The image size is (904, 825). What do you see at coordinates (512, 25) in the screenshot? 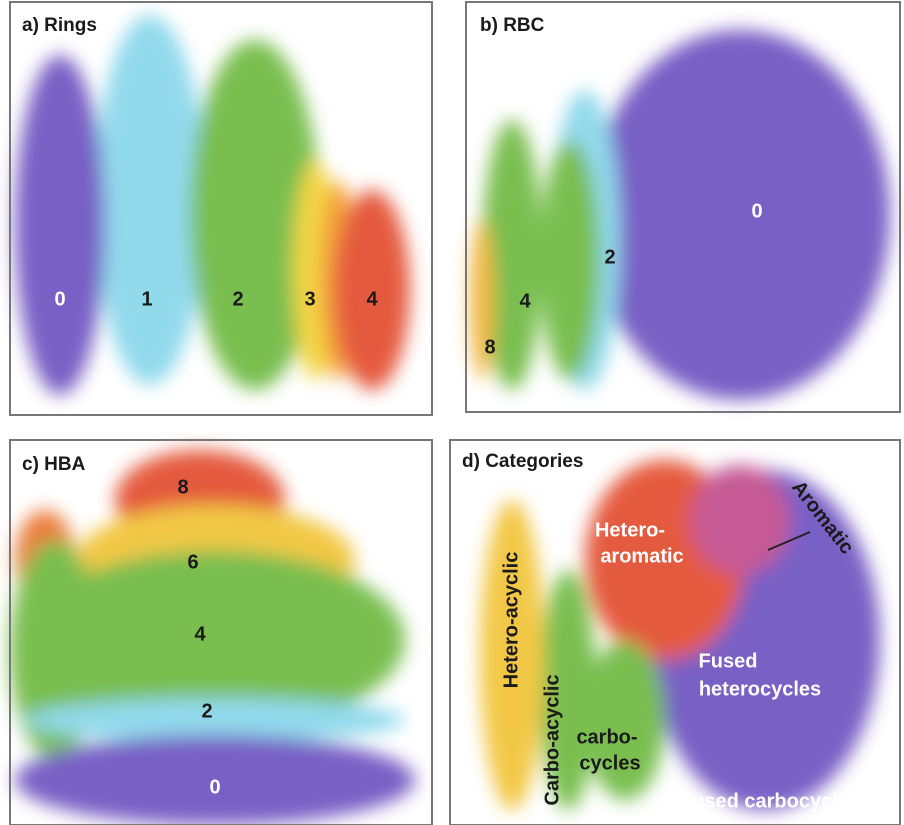
I see `panel-title: b) RBC` at bounding box center [512, 25].